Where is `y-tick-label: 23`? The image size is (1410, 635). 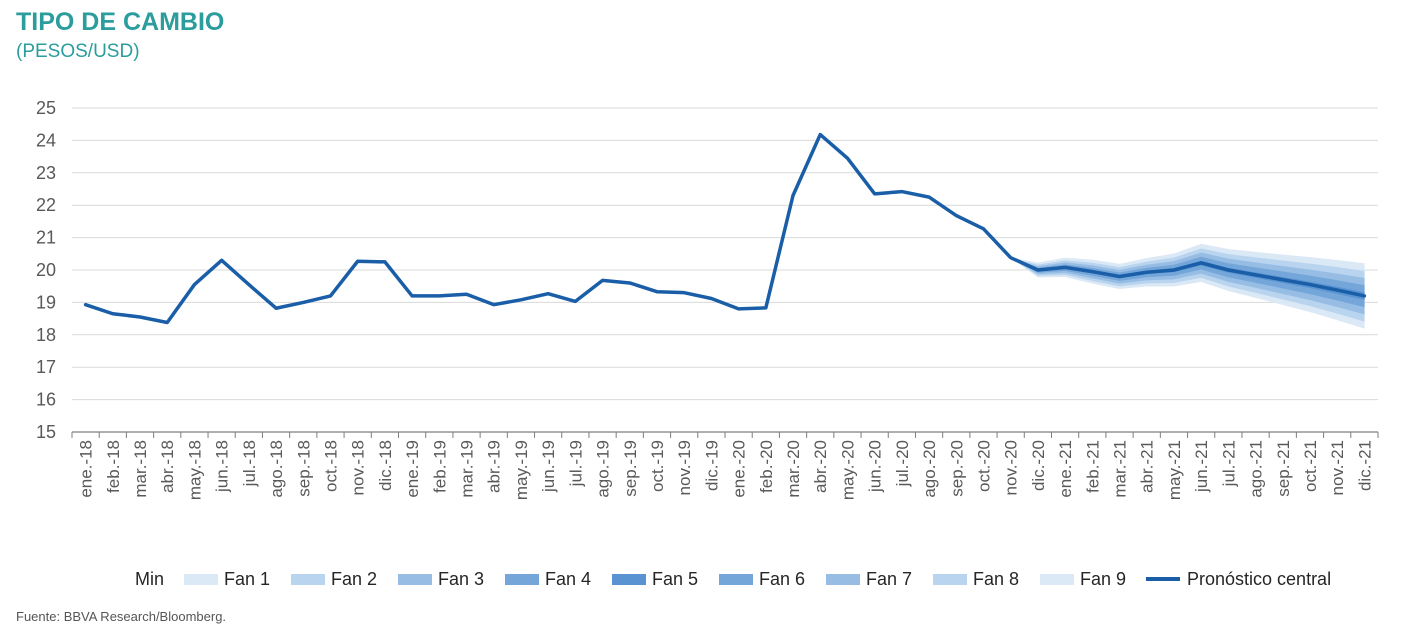 y-tick-label: 23 is located at coordinates (46, 173).